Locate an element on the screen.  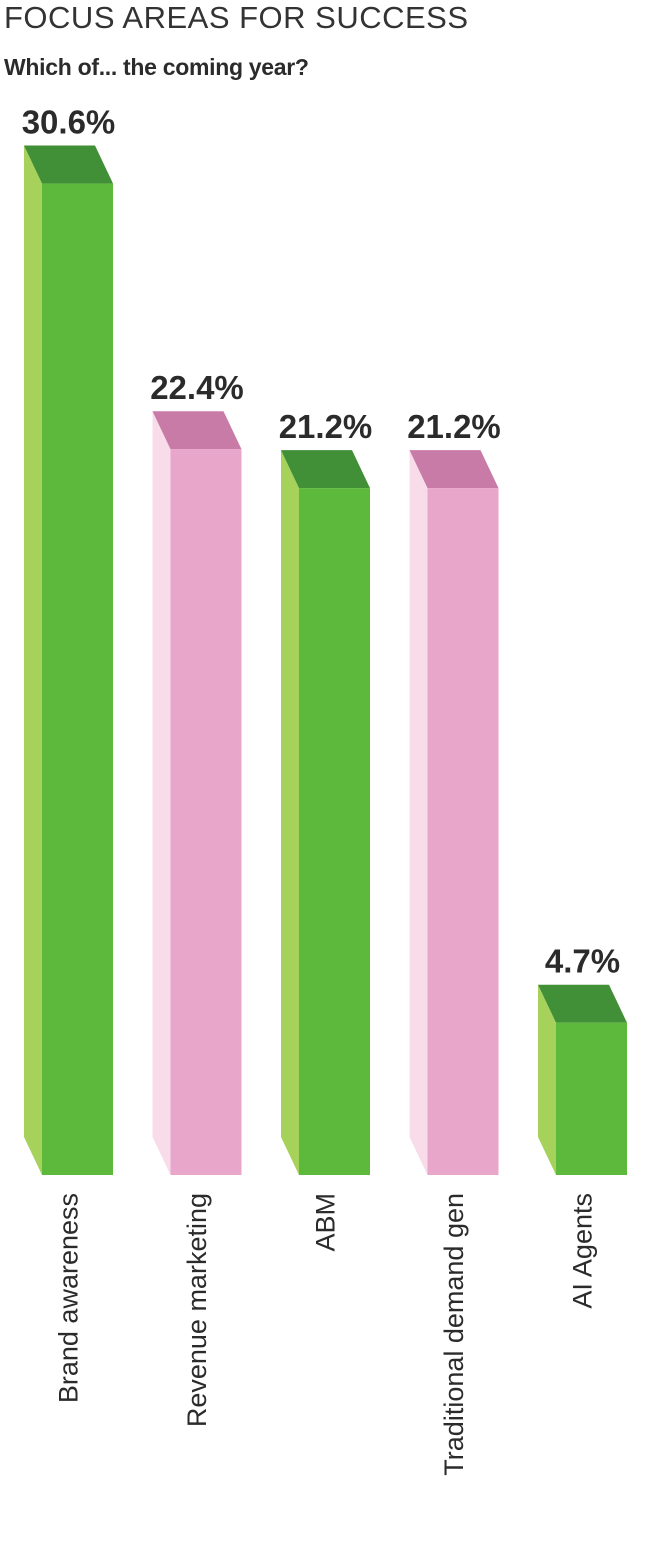
chart-title: FOCUS AREAS FOR SUCCESS is located at coordinates (236, 17).